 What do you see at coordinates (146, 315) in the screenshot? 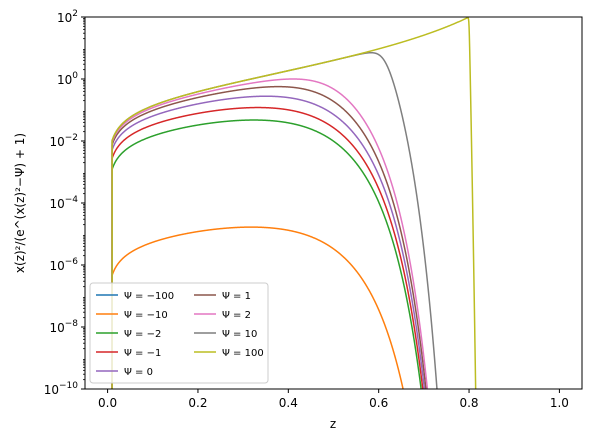
I see `legend-label: Ψ = −10` at bounding box center [146, 315].